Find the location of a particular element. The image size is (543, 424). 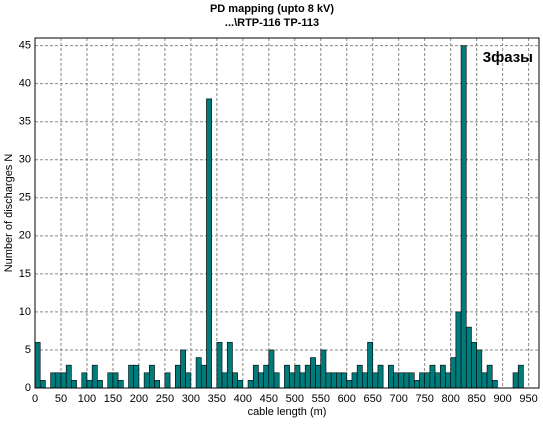

x-tick-label: 400 is located at coordinates (243, 399).